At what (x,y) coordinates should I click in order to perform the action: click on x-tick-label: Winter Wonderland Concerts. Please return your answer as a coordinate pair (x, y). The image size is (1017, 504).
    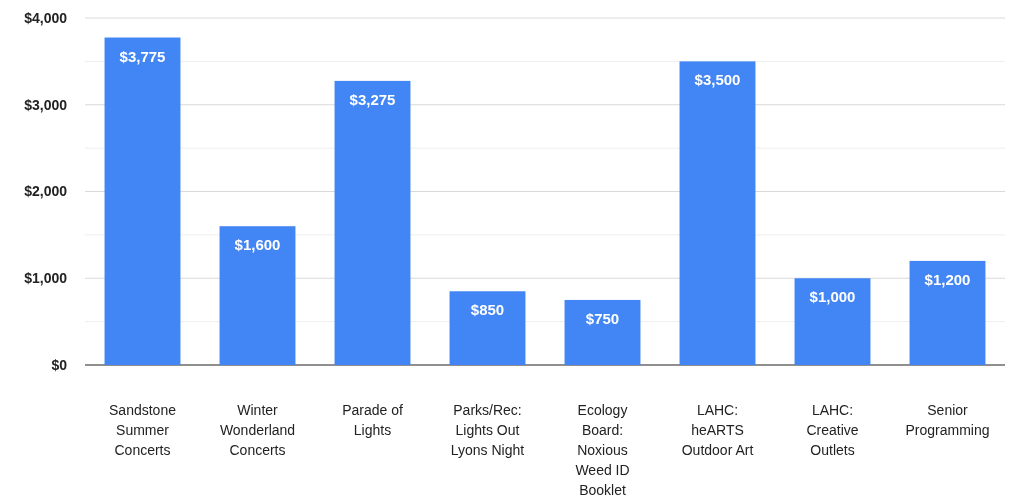
    Looking at the image, I should click on (257, 430).